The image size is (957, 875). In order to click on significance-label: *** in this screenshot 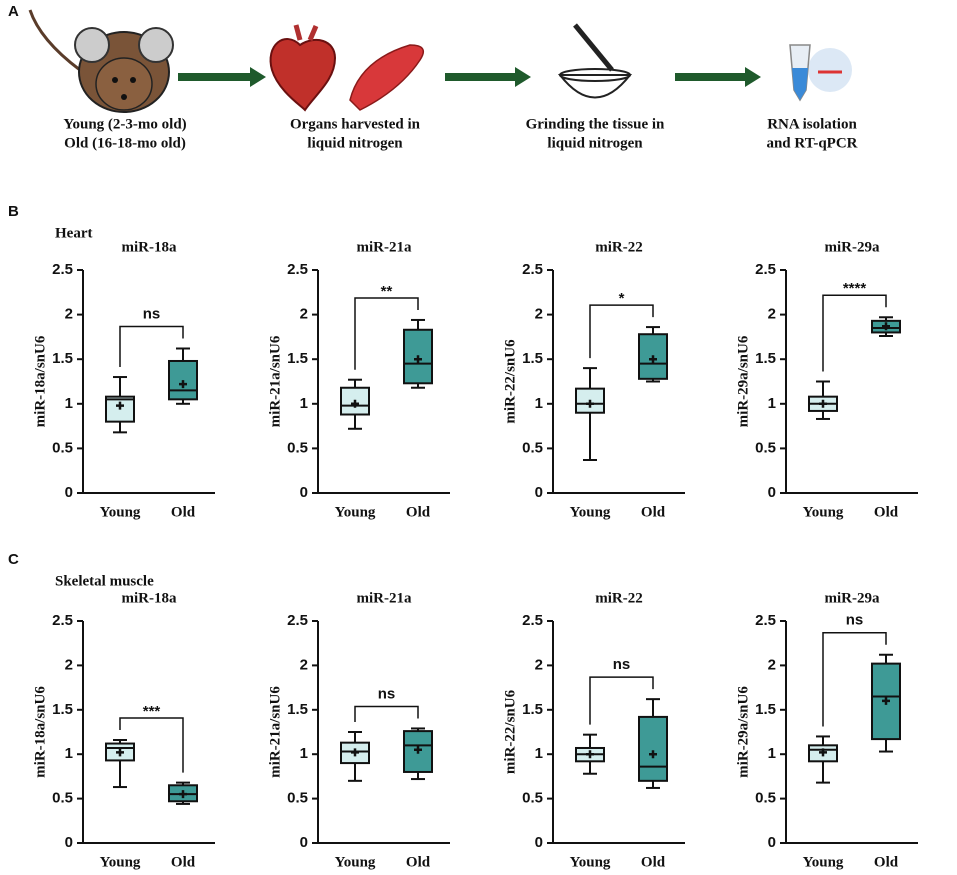, I will do `click(152, 711)`.